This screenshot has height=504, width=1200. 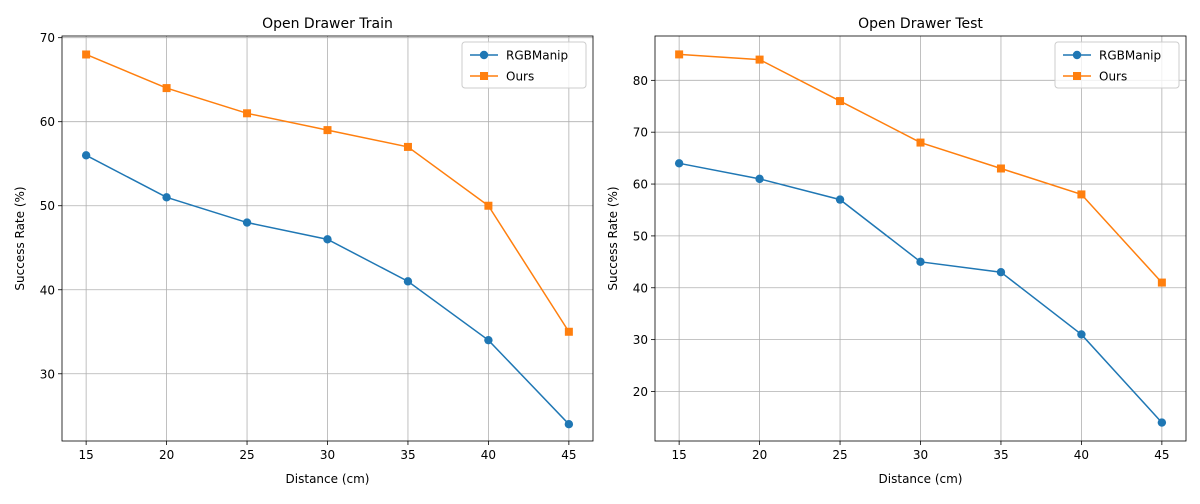 What do you see at coordinates (640, 81) in the screenshot?
I see `y-tick-label: 80` at bounding box center [640, 81].